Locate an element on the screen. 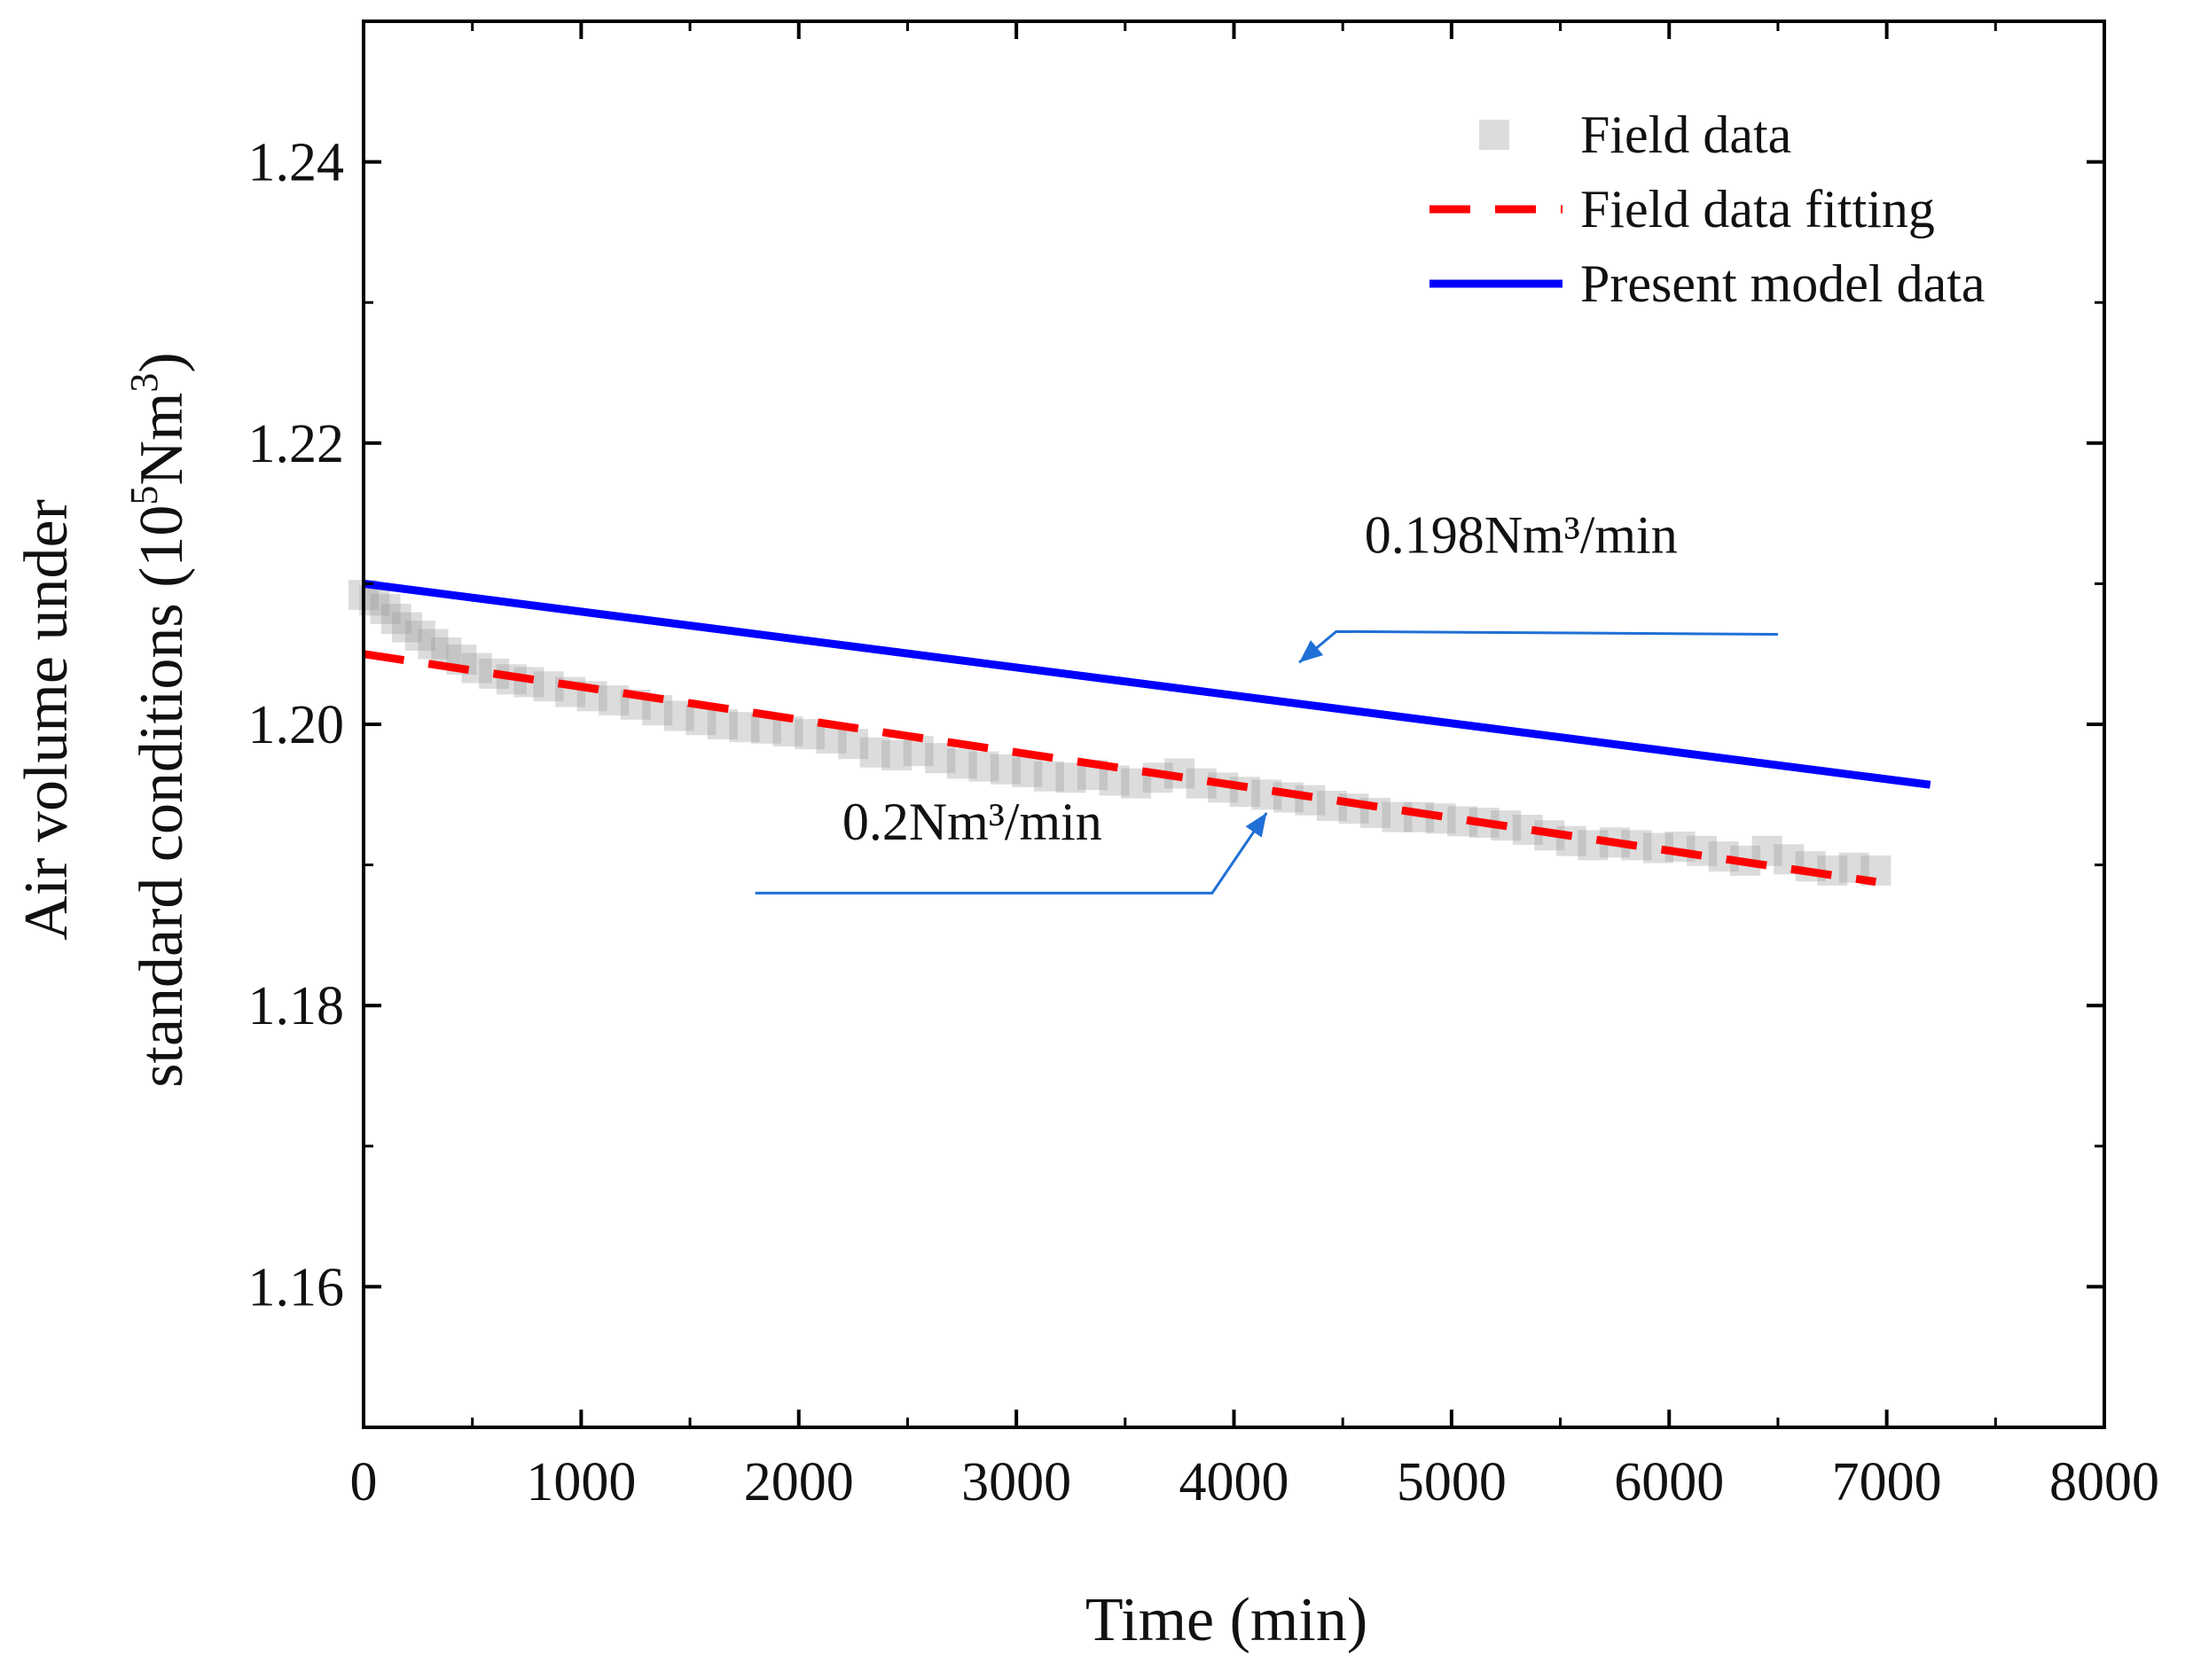 This screenshot has width=2193, height=1680. y-tick-label: 1.16 is located at coordinates (296, 1287).